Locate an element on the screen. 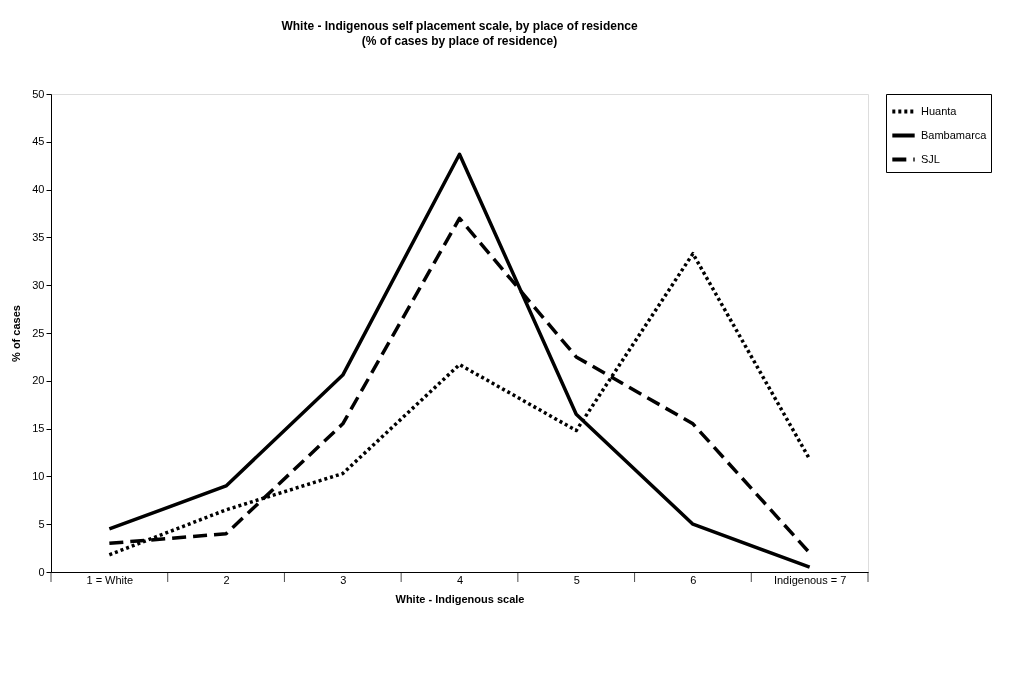 The width and height of the screenshot is (1034, 695). y-tick-label: 25 is located at coordinates (38, 332).